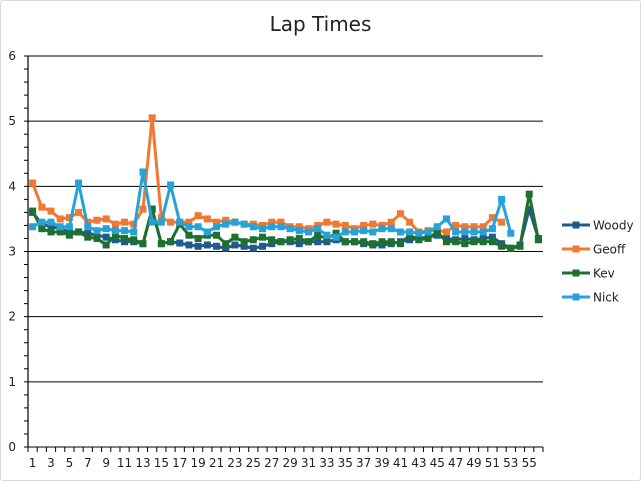  What do you see at coordinates (33, 463) in the screenshot?
I see `x-tick-label: 1` at bounding box center [33, 463].